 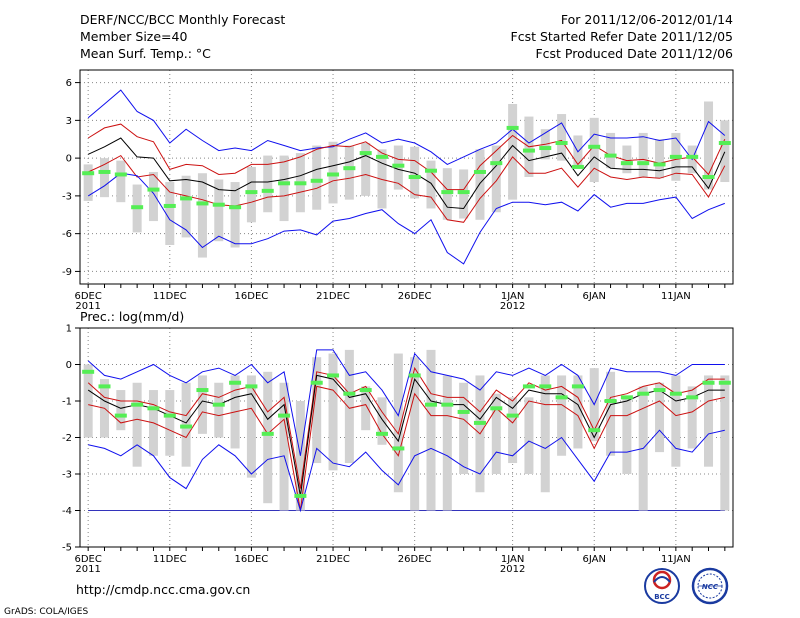 What do you see at coordinates (662, 580) in the screenshot?
I see `bcc-logo-swirl` at bounding box center [662, 580].